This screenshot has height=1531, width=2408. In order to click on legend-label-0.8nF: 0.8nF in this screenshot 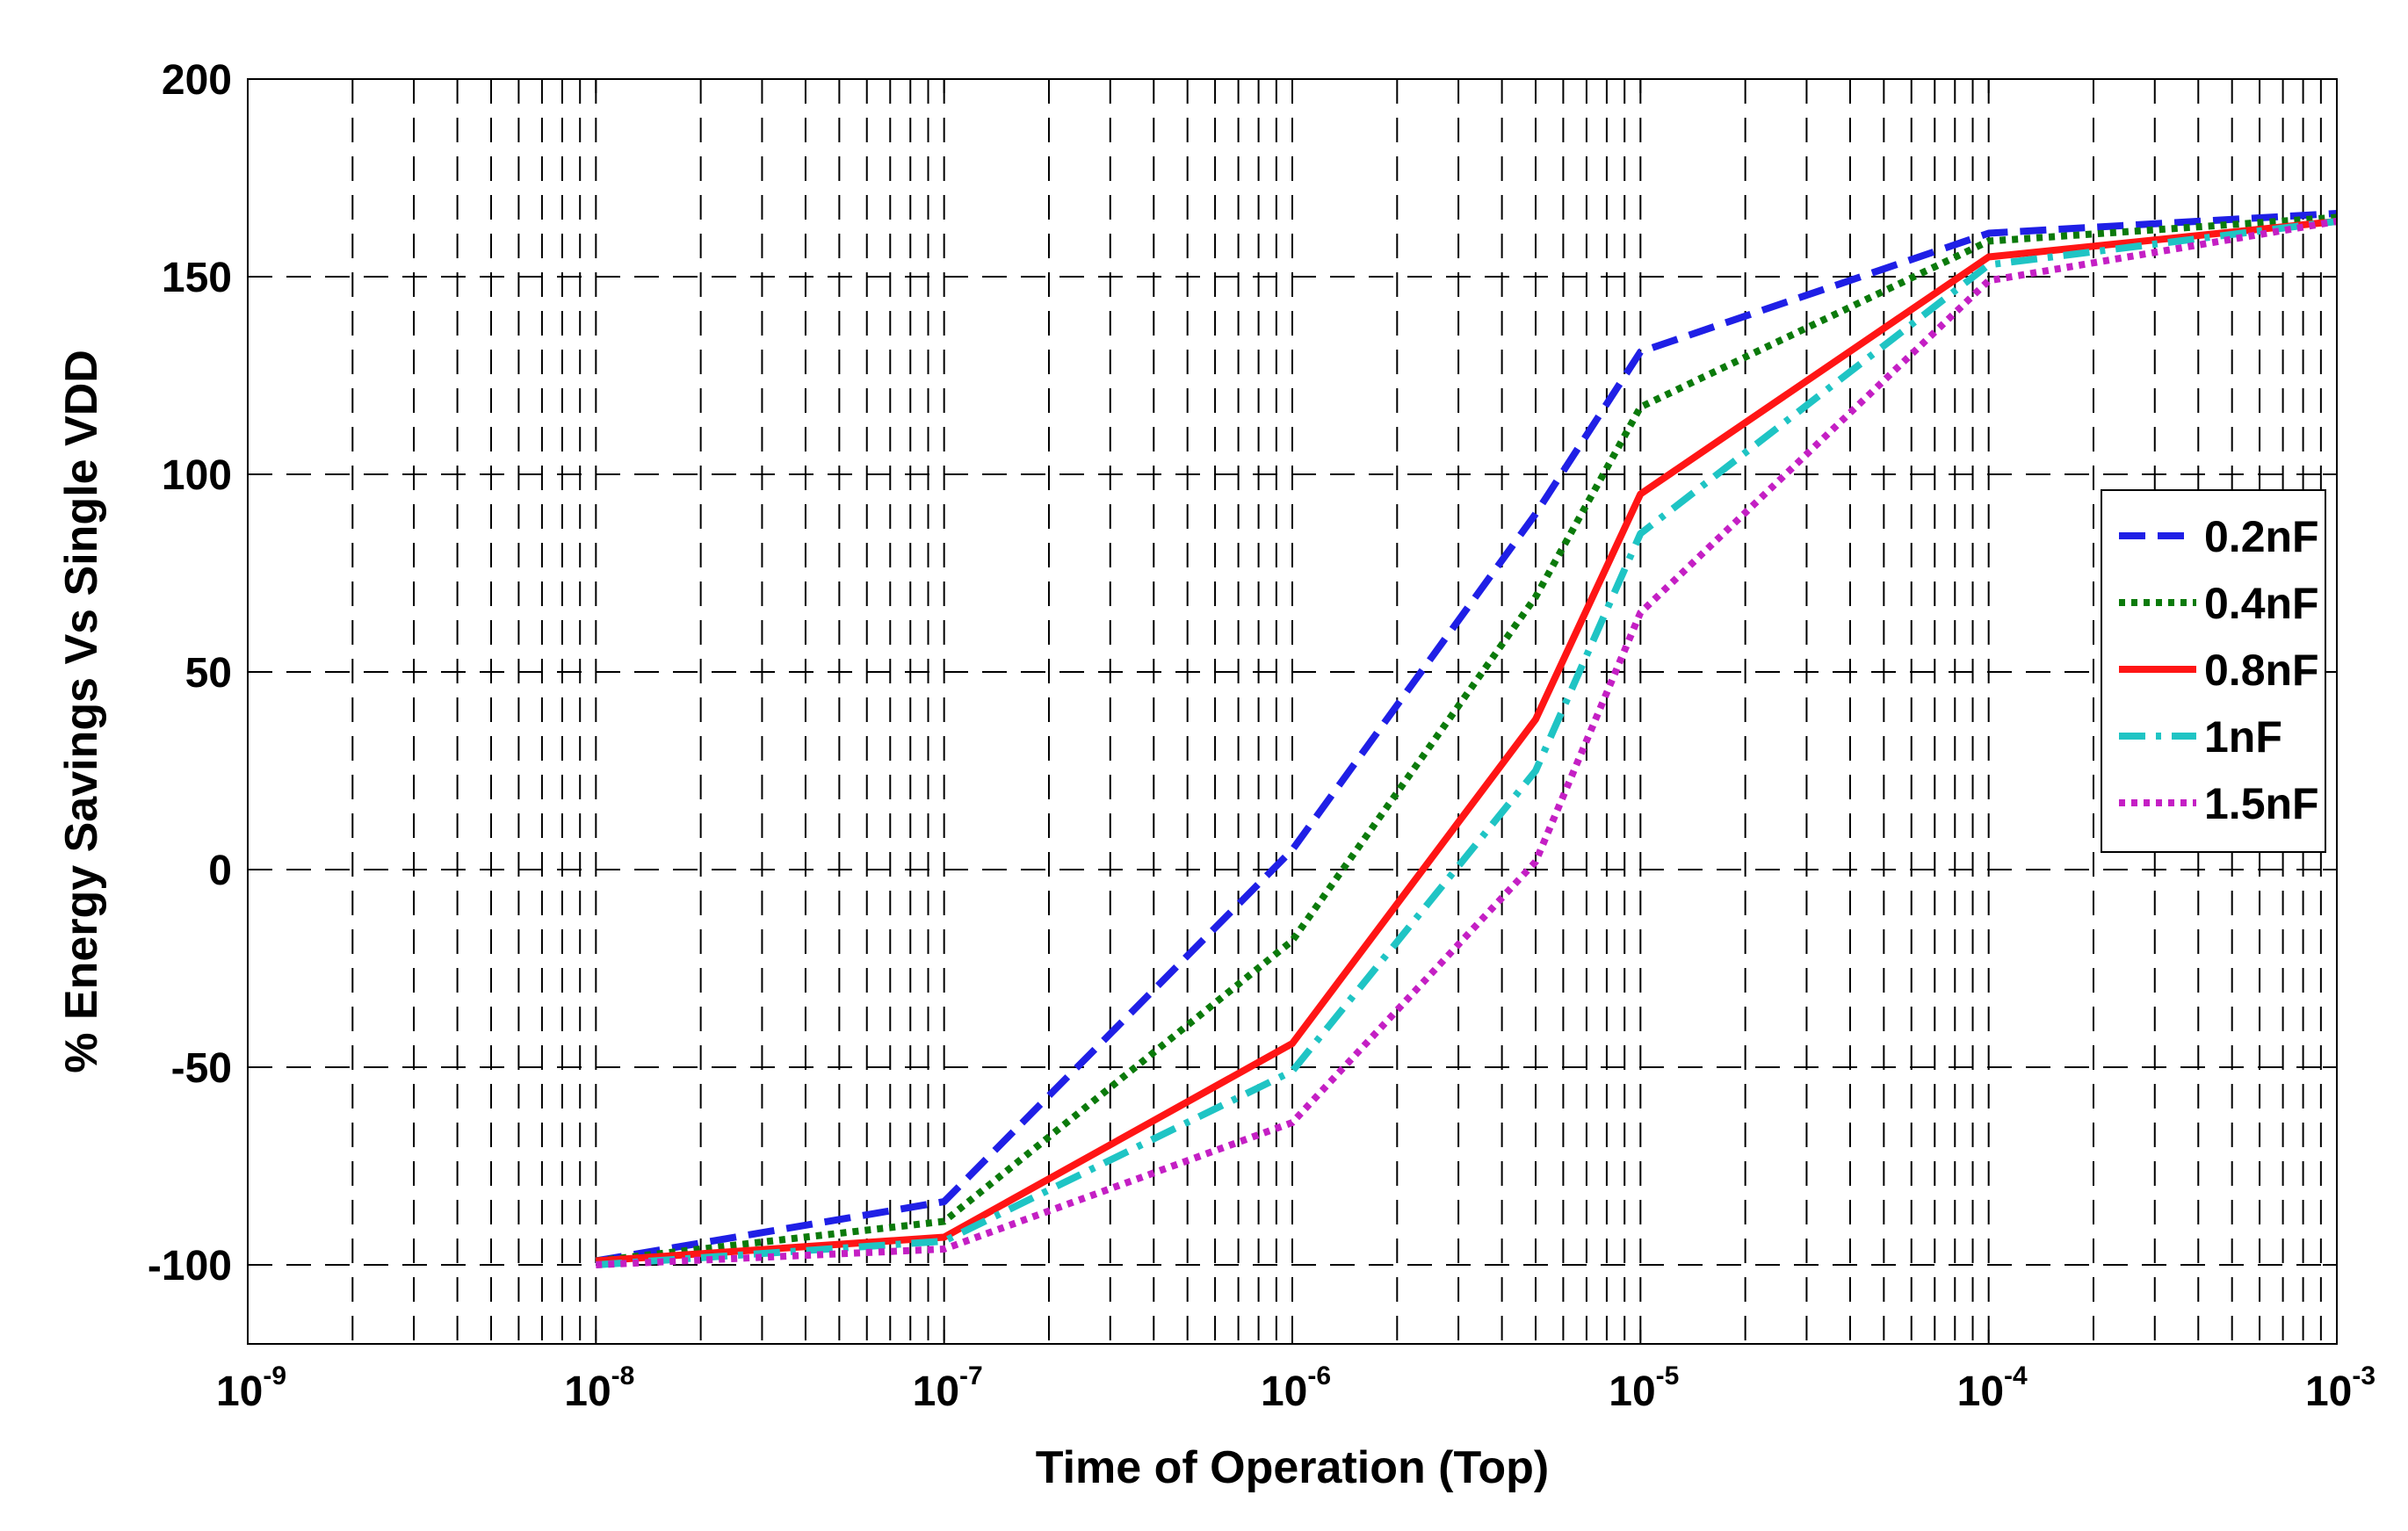, I will do `click(2261, 670)`.